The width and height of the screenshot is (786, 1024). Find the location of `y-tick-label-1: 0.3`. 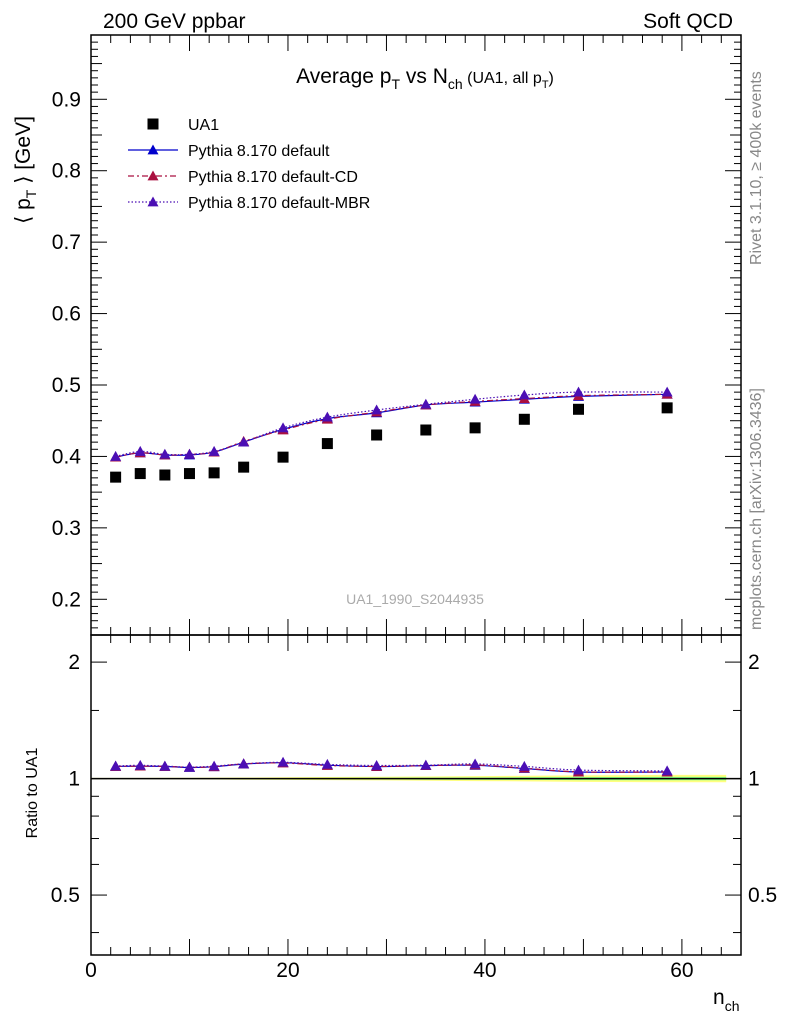

y-tick-label-1: 0.3 is located at coordinates (66, 528).